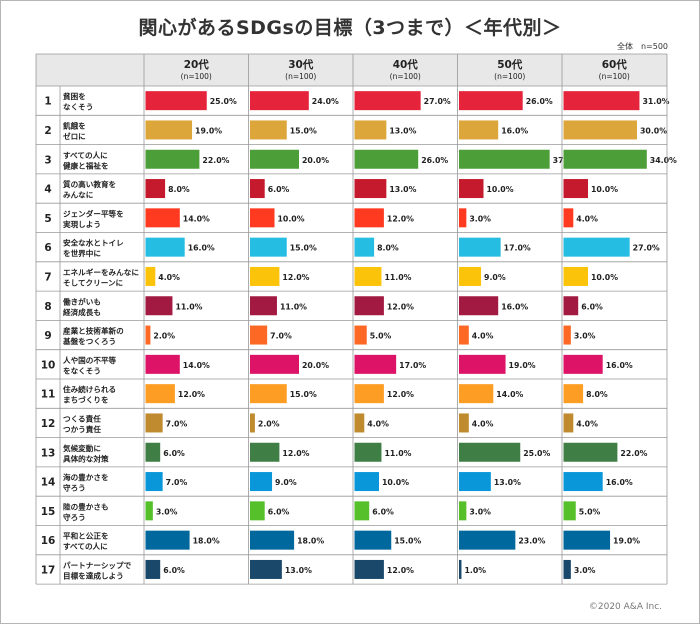 The height and width of the screenshot is (624, 700). Describe the element at coordinates (604, 277) in the screenshot. I see `value-label-goal-7-series-5: 10.0%` at that location.